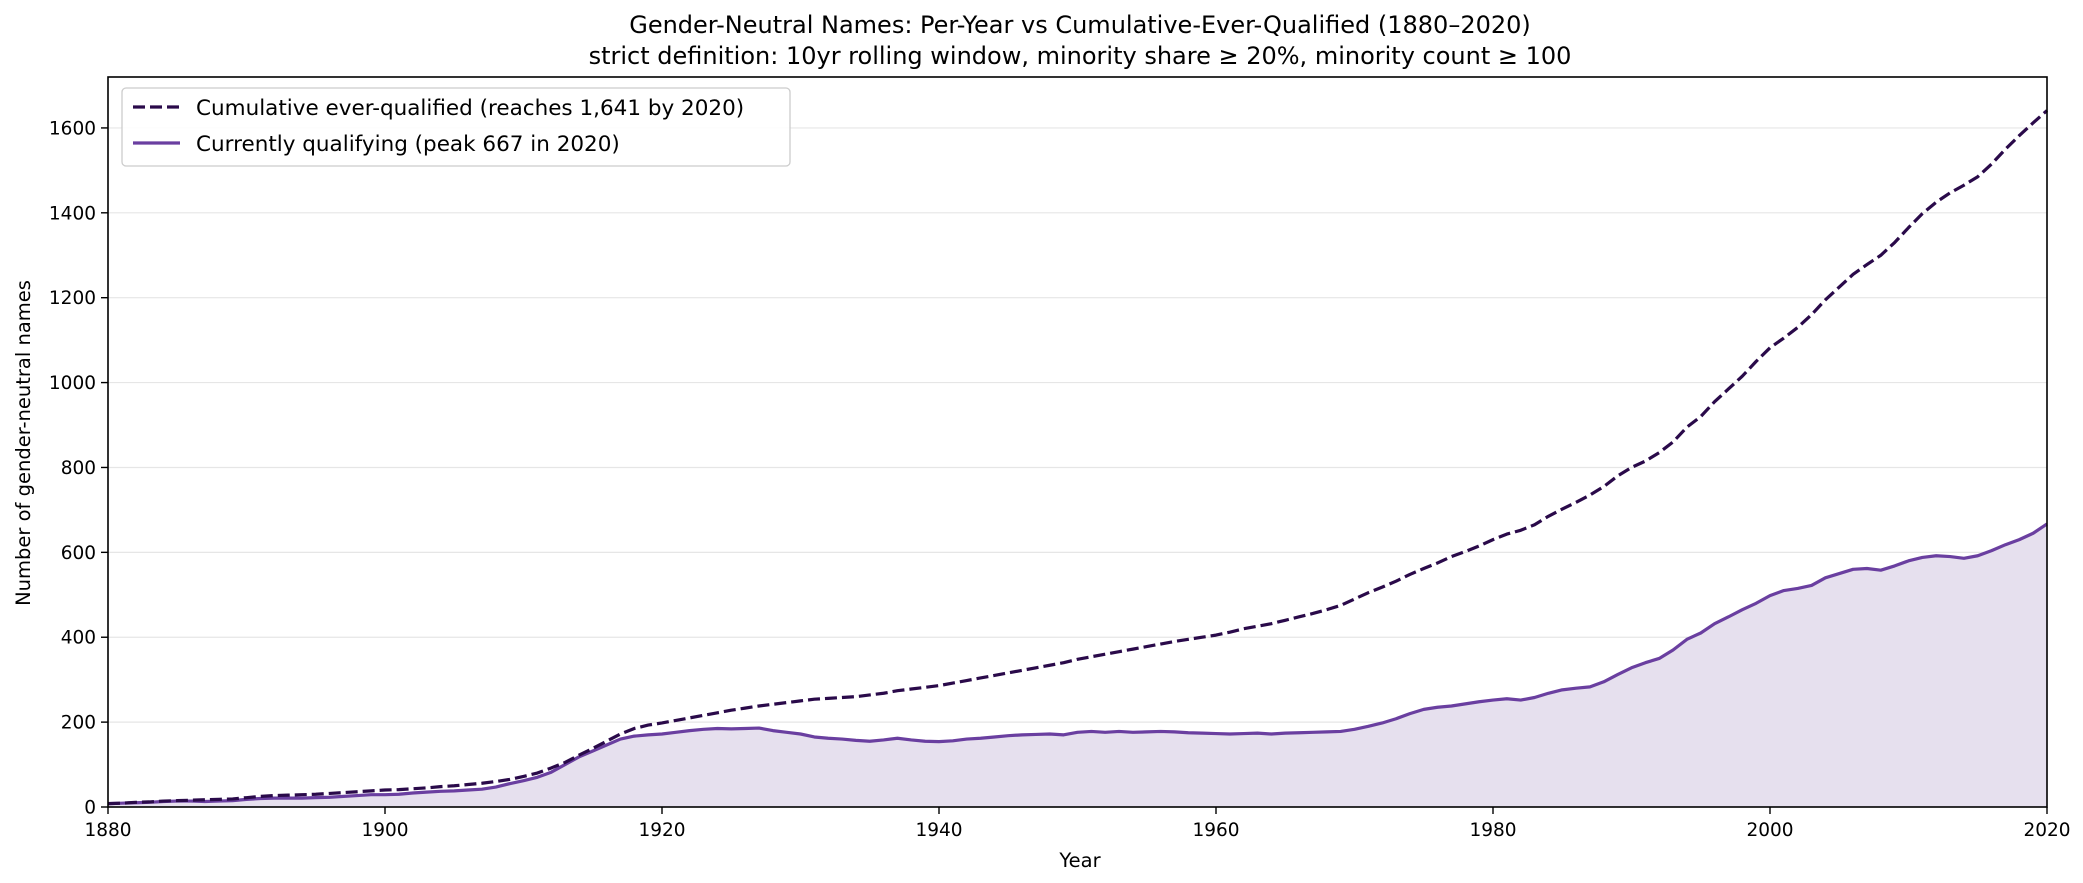 Image resolution: width=2083 pixels, height=883 pixels. I want to click on x-tick-label: 1940, so click(938, 830).